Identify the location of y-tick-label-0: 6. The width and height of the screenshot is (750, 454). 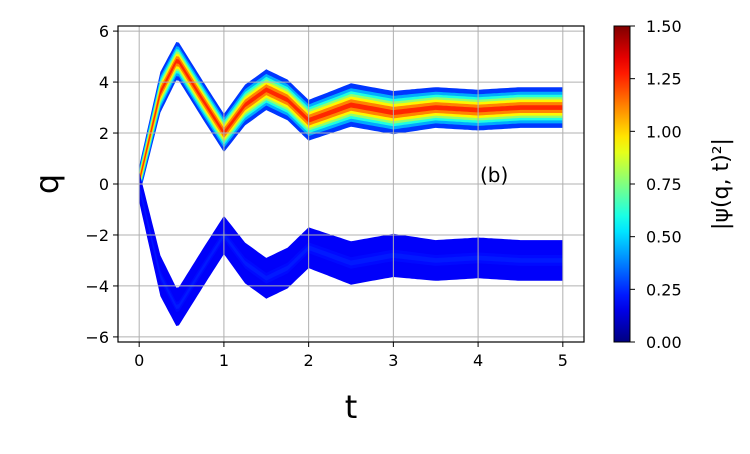
(104, 31).